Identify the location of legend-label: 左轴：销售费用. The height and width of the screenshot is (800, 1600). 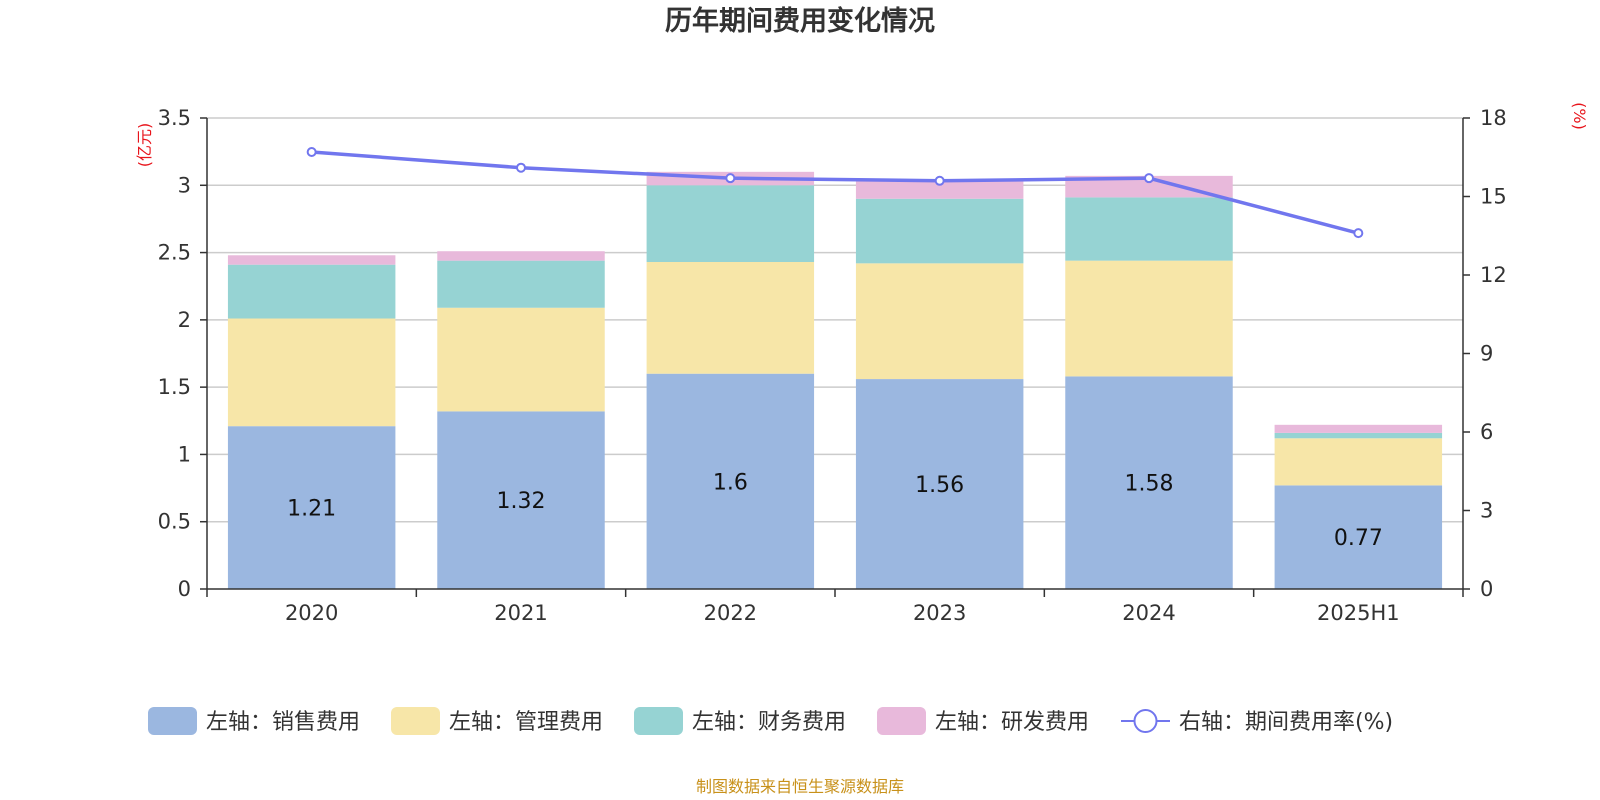
(283, 722).